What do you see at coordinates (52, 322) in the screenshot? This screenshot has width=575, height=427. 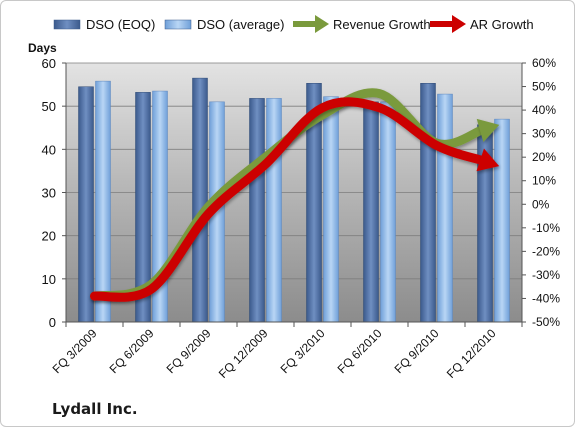 I see `left-tick-label: 0` at bounding box center [52, 322].